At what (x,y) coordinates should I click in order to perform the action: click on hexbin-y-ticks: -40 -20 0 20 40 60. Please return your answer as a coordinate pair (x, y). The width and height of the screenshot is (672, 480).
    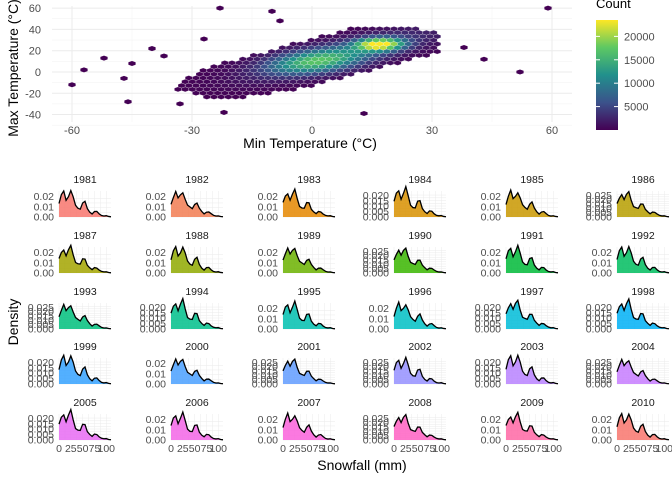
    Looking at the image, I should click on (33, 62).